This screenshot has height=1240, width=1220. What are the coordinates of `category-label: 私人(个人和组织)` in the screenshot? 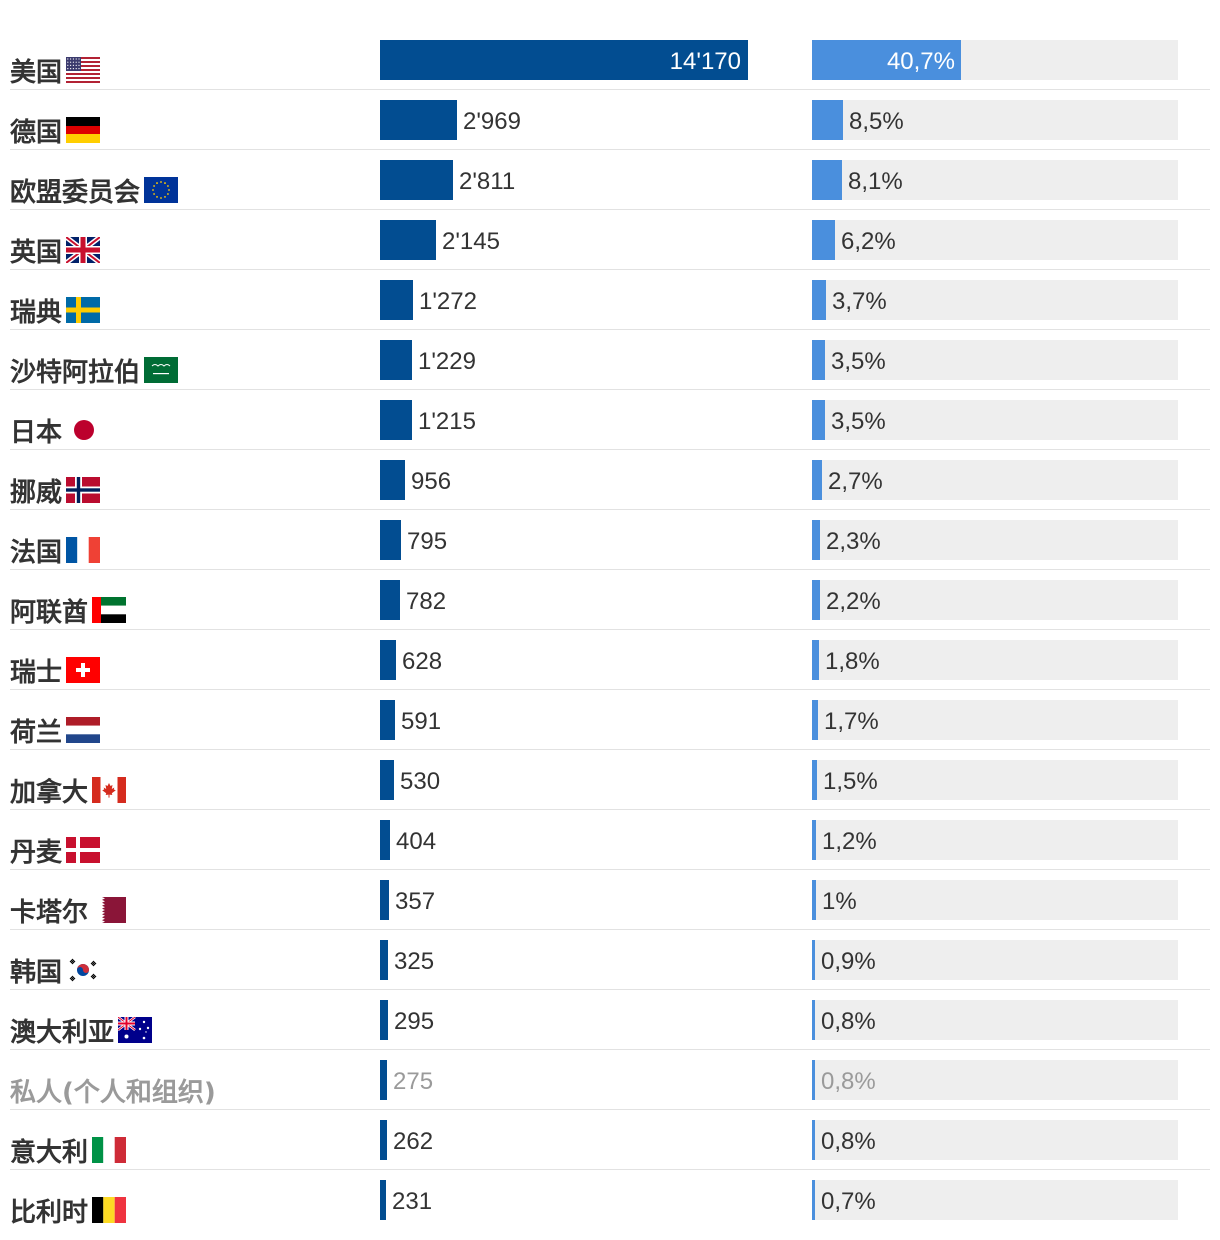 It's located at (113, 1092).